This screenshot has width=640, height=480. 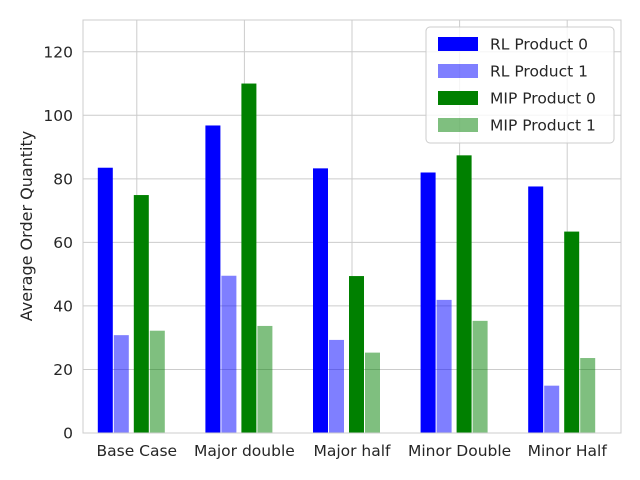 I want to click on bar-rl-product-1-major-double, so click(x=229, y=354).